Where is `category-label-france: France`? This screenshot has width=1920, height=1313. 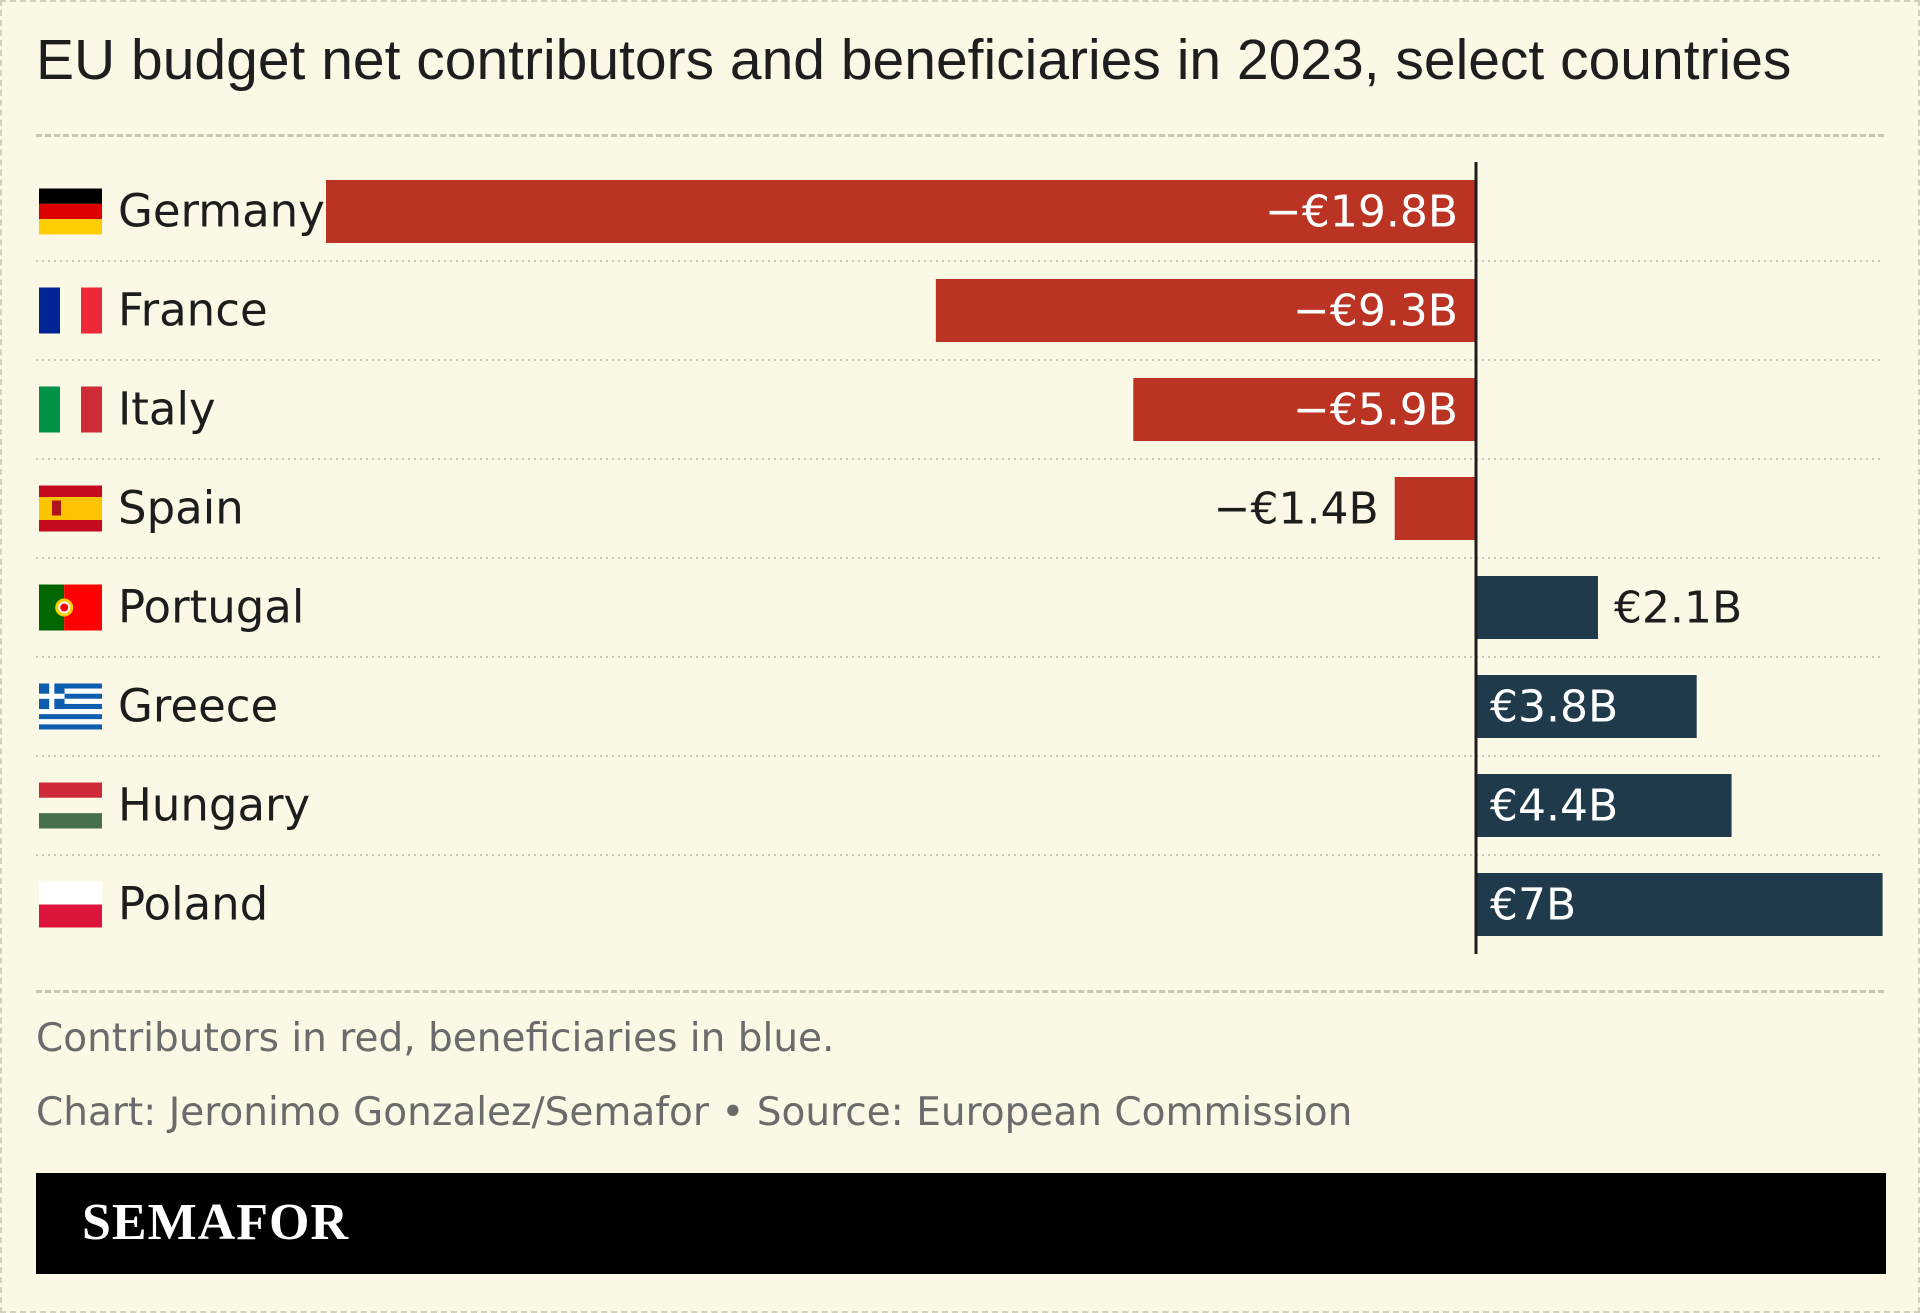
category-label-france: France is located at coordinates (193, 310).